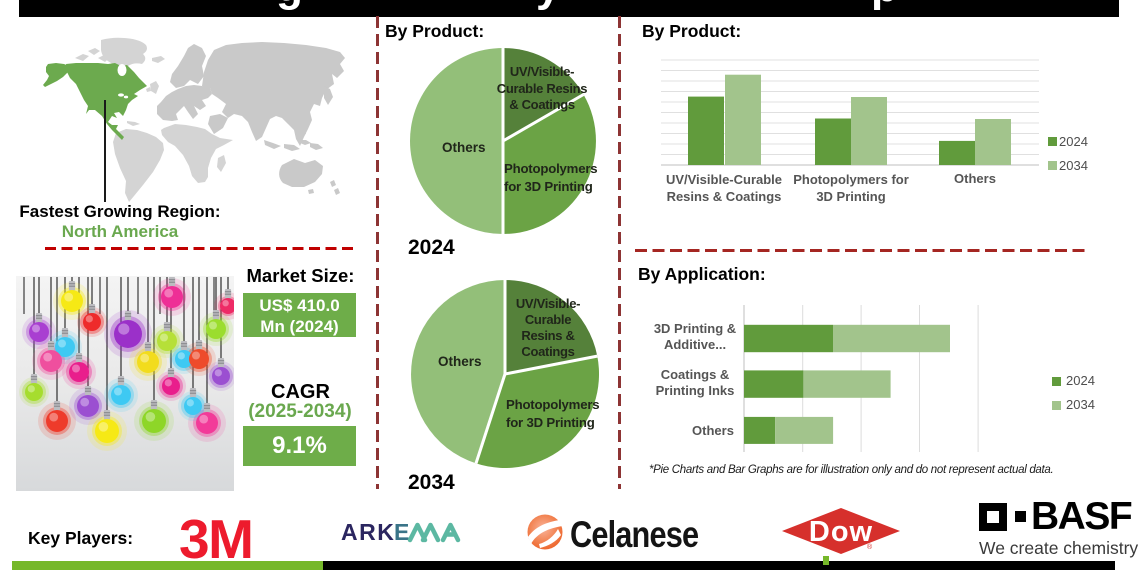 The image size is (1140, 571). I want to click on svg-text: Dow, so click(841, 532).